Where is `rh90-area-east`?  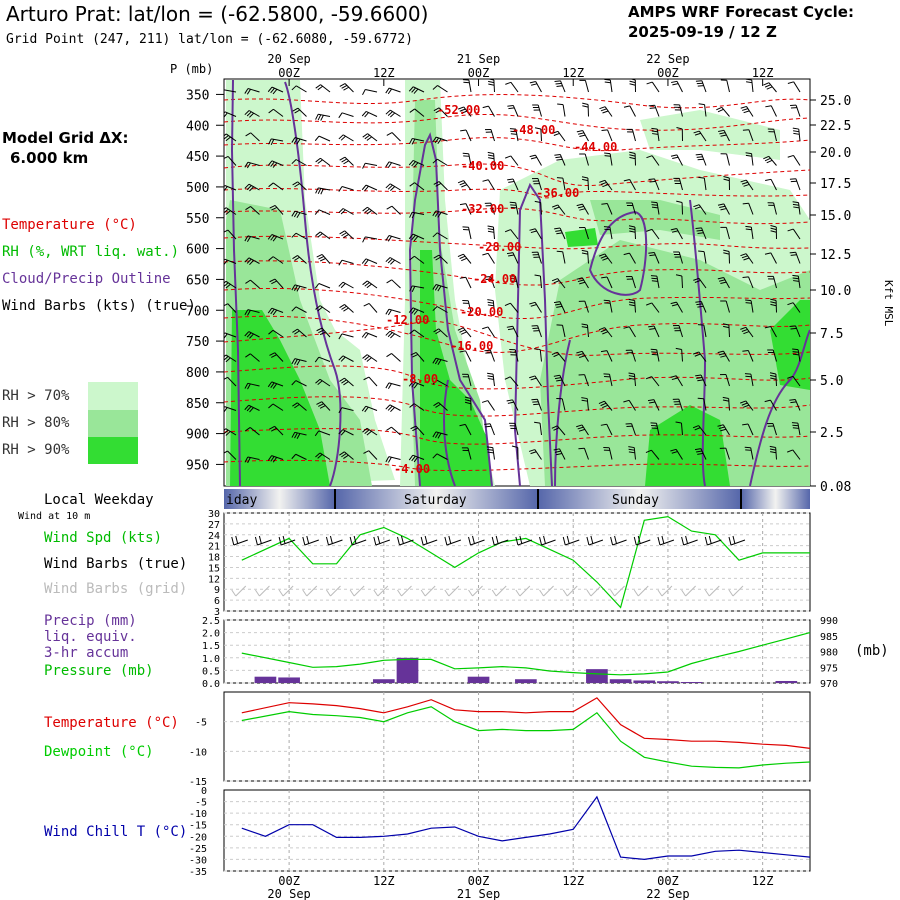 rh90-area-east is located at coordinates (687, 445).